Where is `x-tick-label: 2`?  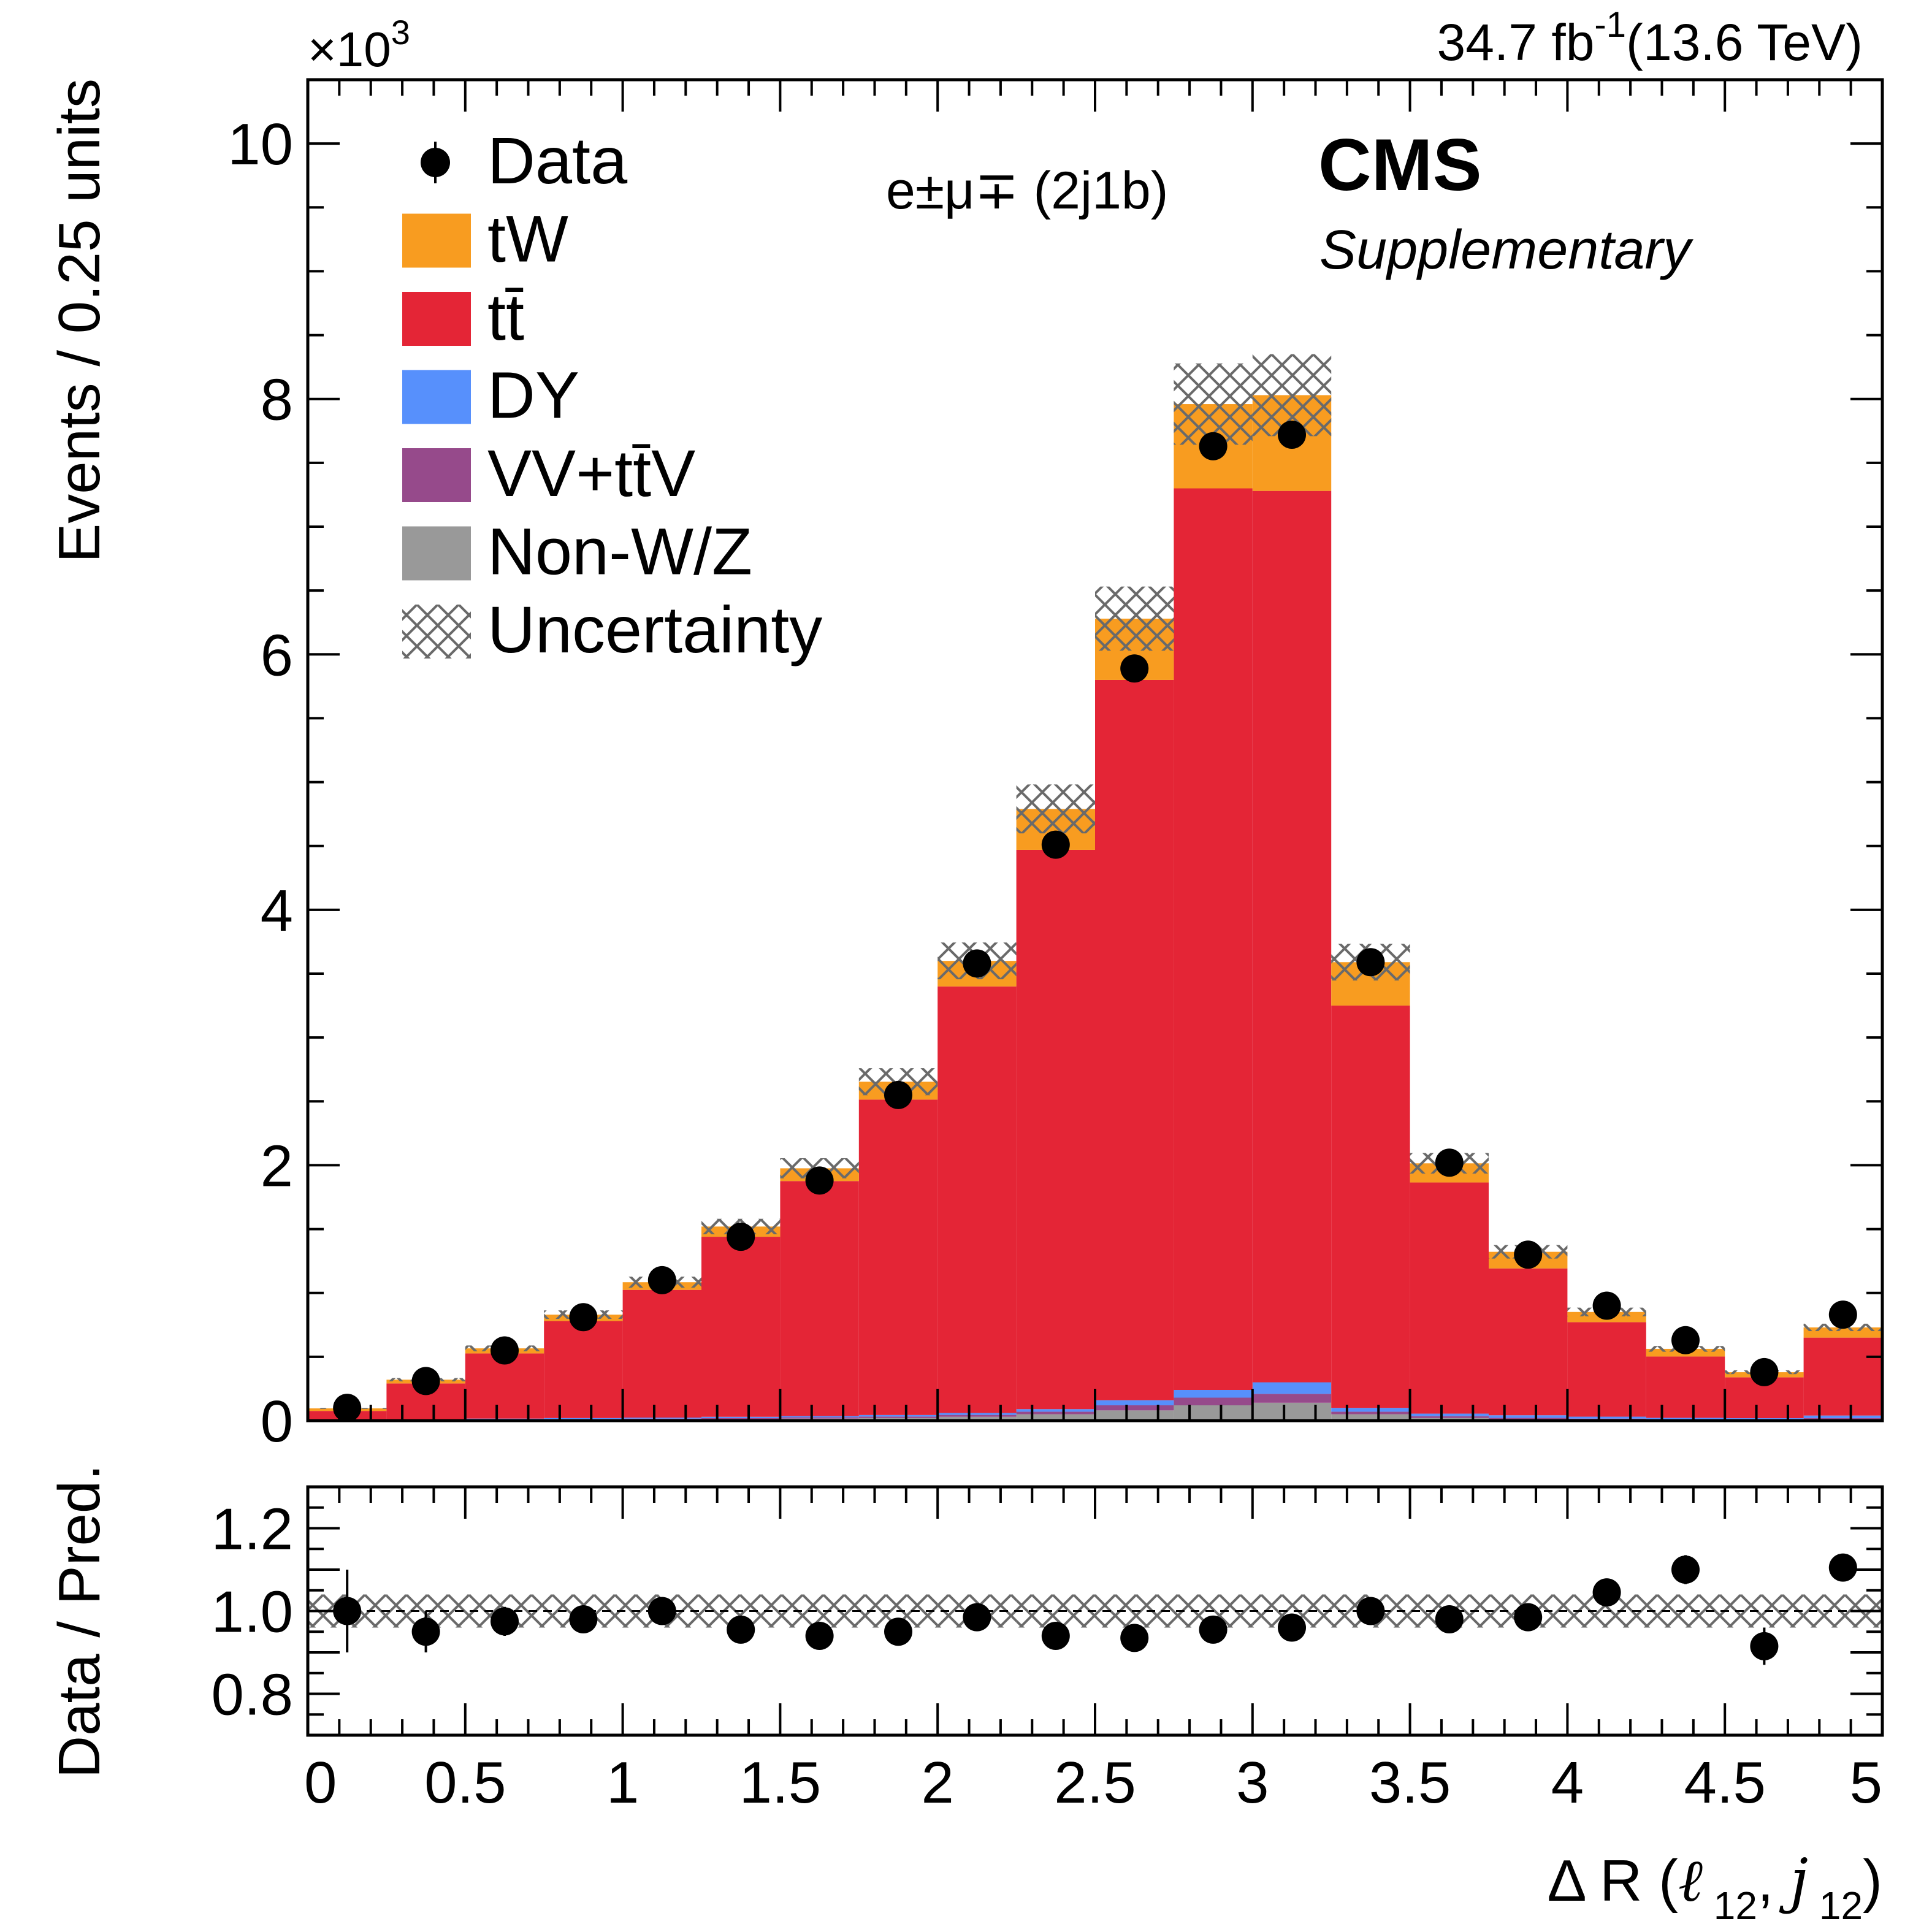
x-tick-label: 2 is located at coordinates (938, 1783).